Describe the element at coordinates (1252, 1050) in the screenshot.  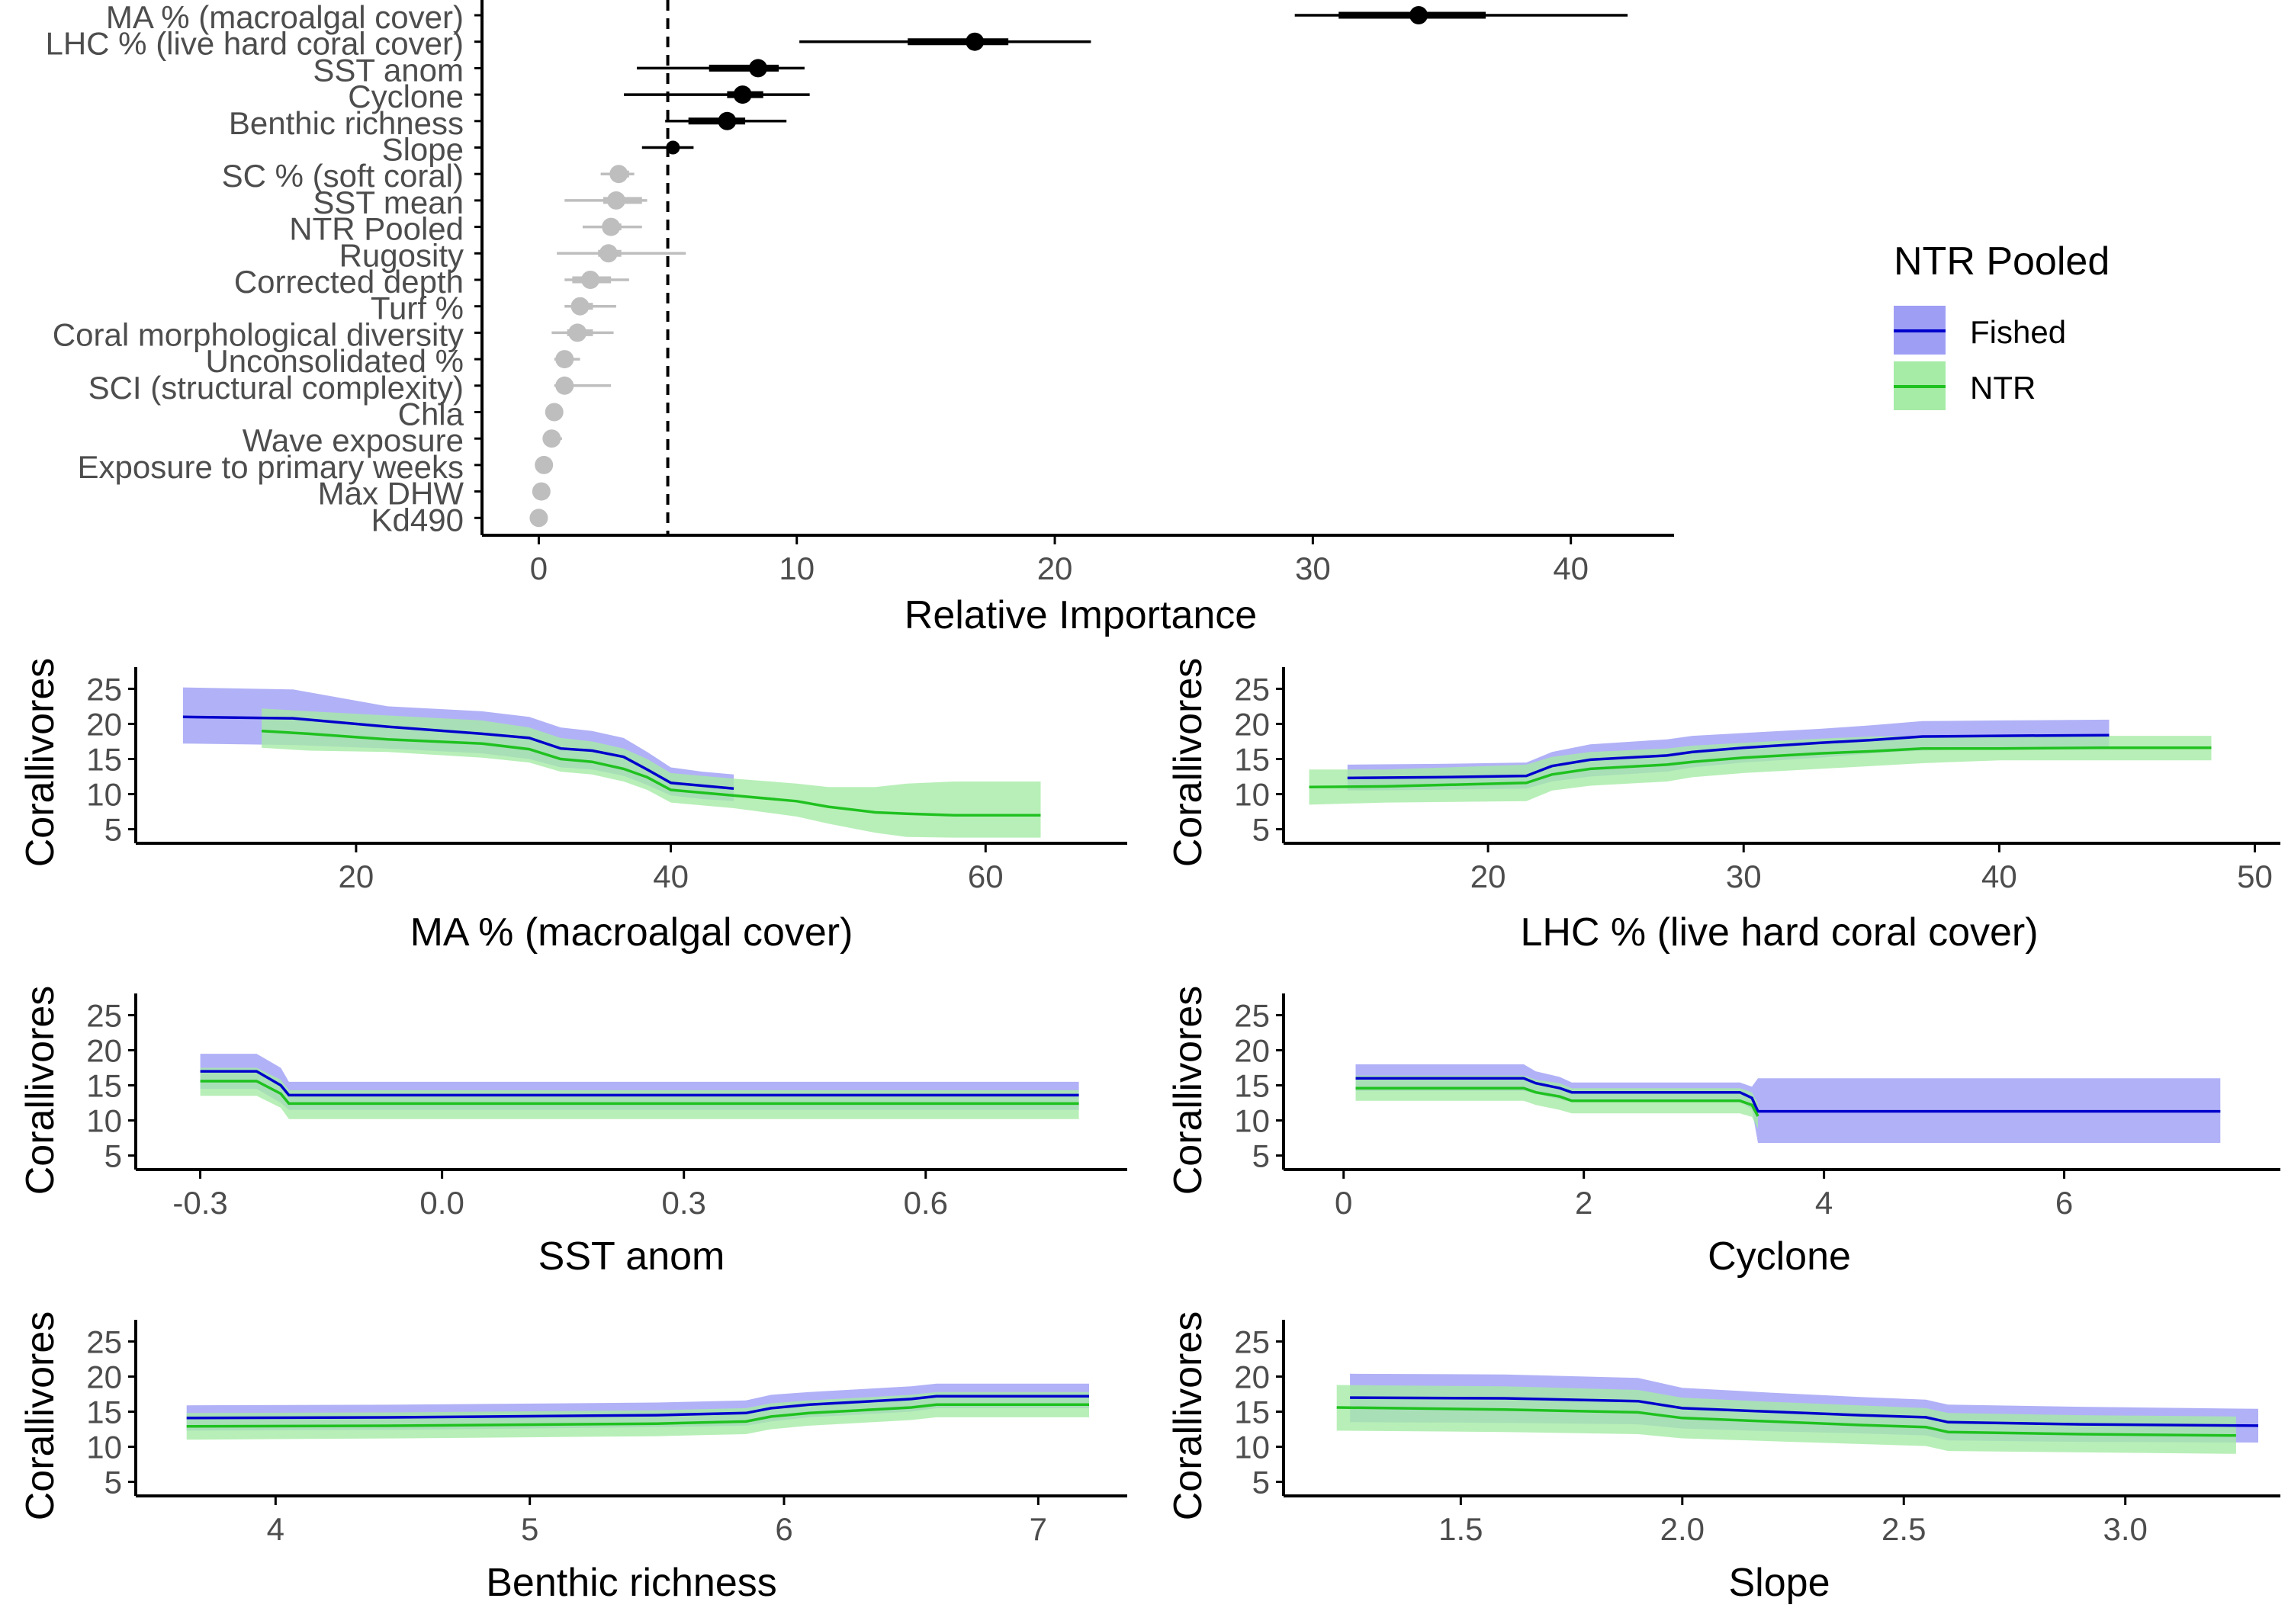
I see `cyclone-y-tick-label: 20` at that location.